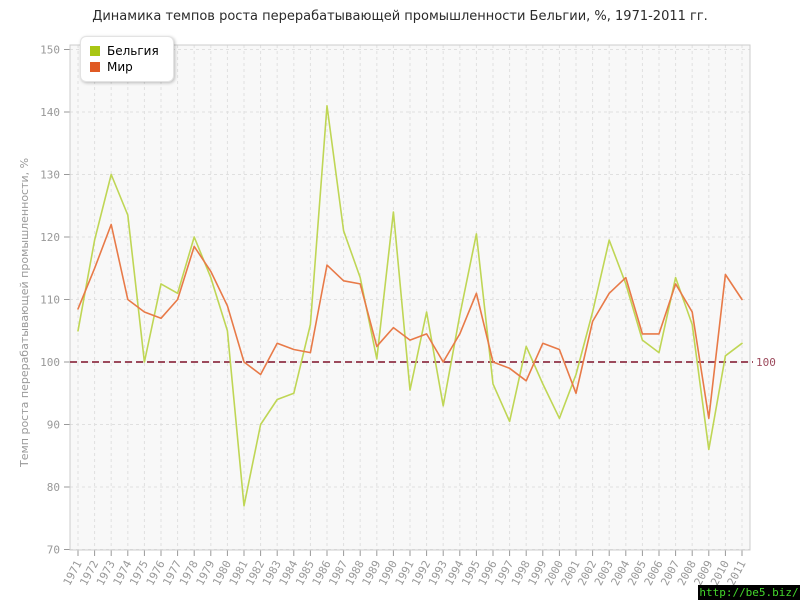 The height and width of the screenshot is (600, 800). I want to click on y-tick-labels: 70 80 90 100 110 120 130 140 150, so click(50, 300).